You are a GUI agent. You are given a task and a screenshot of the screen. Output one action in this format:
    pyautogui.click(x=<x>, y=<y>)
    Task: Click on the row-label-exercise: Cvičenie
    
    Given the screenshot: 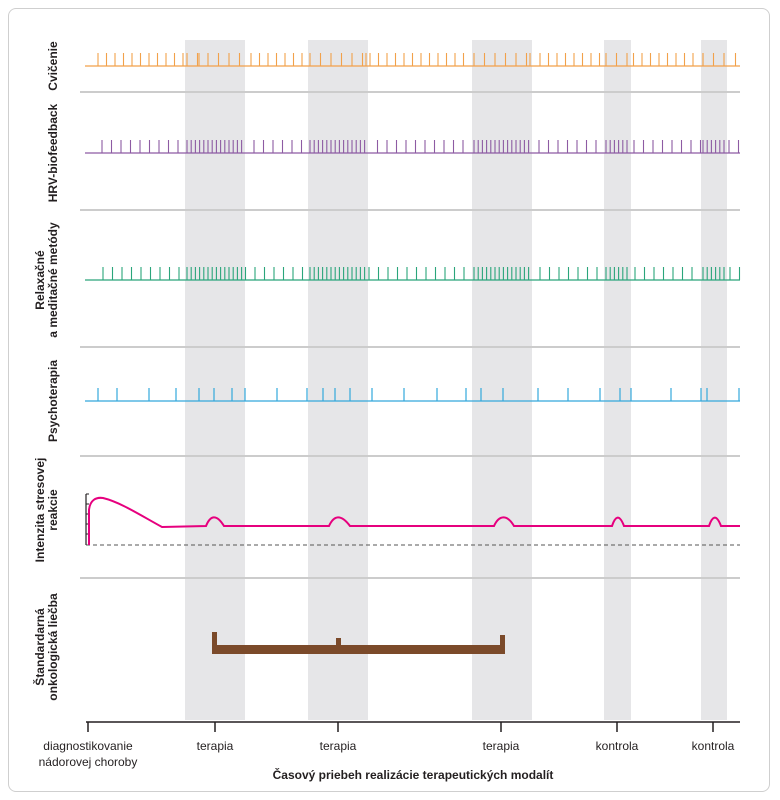 What is the action you would take?
    pyautogui.click(x=53, y=66)
    